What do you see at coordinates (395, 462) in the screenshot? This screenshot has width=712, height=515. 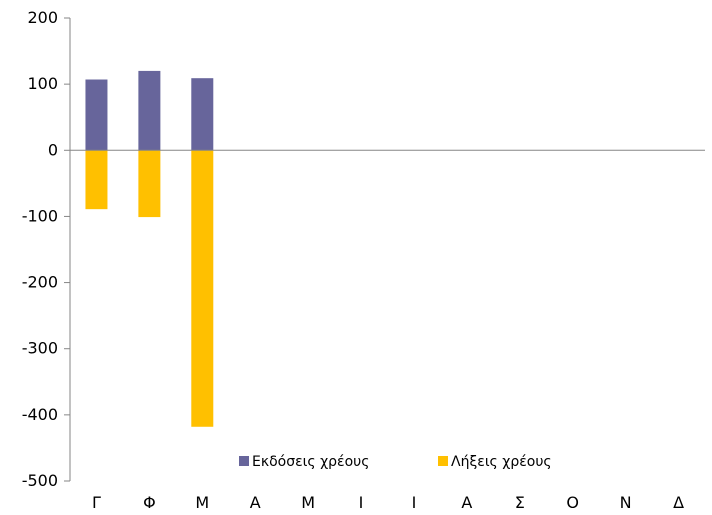 I see `legend: Εκδόσεις χρέους Λήξεις χρέους` at bounding box center [395, 462].